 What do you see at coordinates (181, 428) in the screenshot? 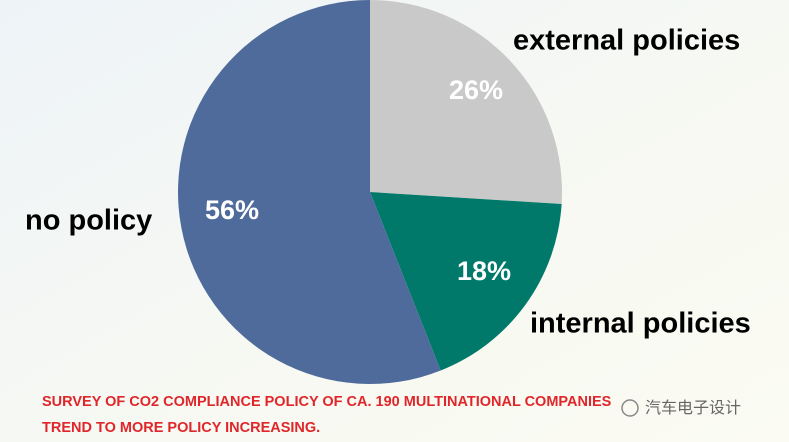
I see `footnote: TREND TO MORE POLICY INCREASING.` at bounding box center [181, 428].